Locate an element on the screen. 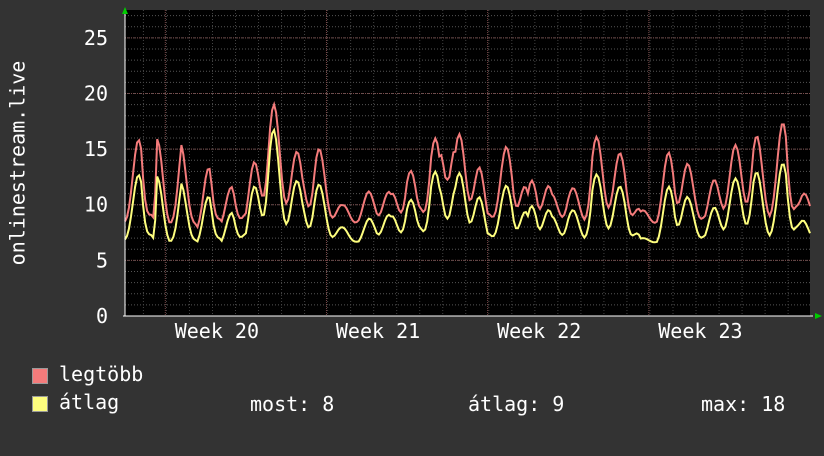 Image resolution: width=824 pixels, height=456 pixels. x-tick-label: Week 23 is located at coordinates (700, 331).